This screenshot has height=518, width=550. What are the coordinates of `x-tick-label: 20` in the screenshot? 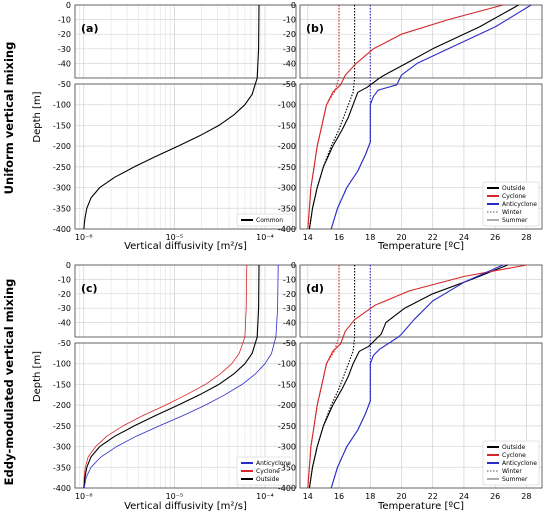 It's located at (401, 496).